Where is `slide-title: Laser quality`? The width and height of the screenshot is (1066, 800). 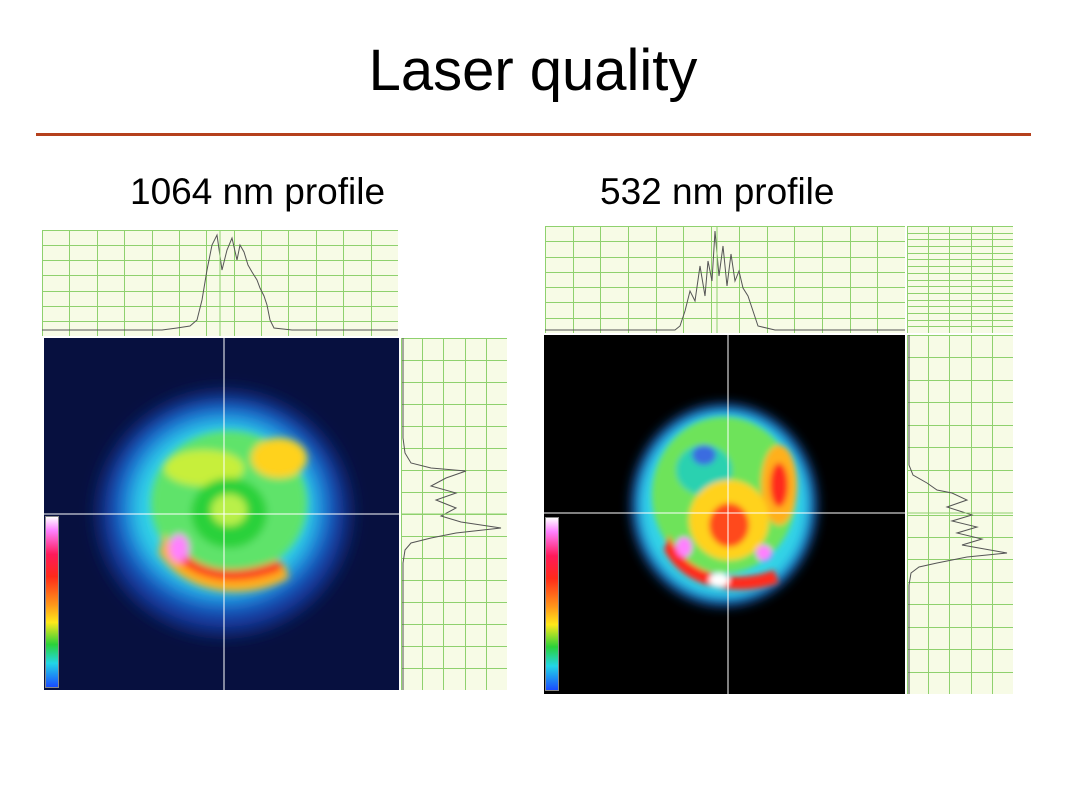 slide-title: Laser quality is located at coordinates (533, 70).